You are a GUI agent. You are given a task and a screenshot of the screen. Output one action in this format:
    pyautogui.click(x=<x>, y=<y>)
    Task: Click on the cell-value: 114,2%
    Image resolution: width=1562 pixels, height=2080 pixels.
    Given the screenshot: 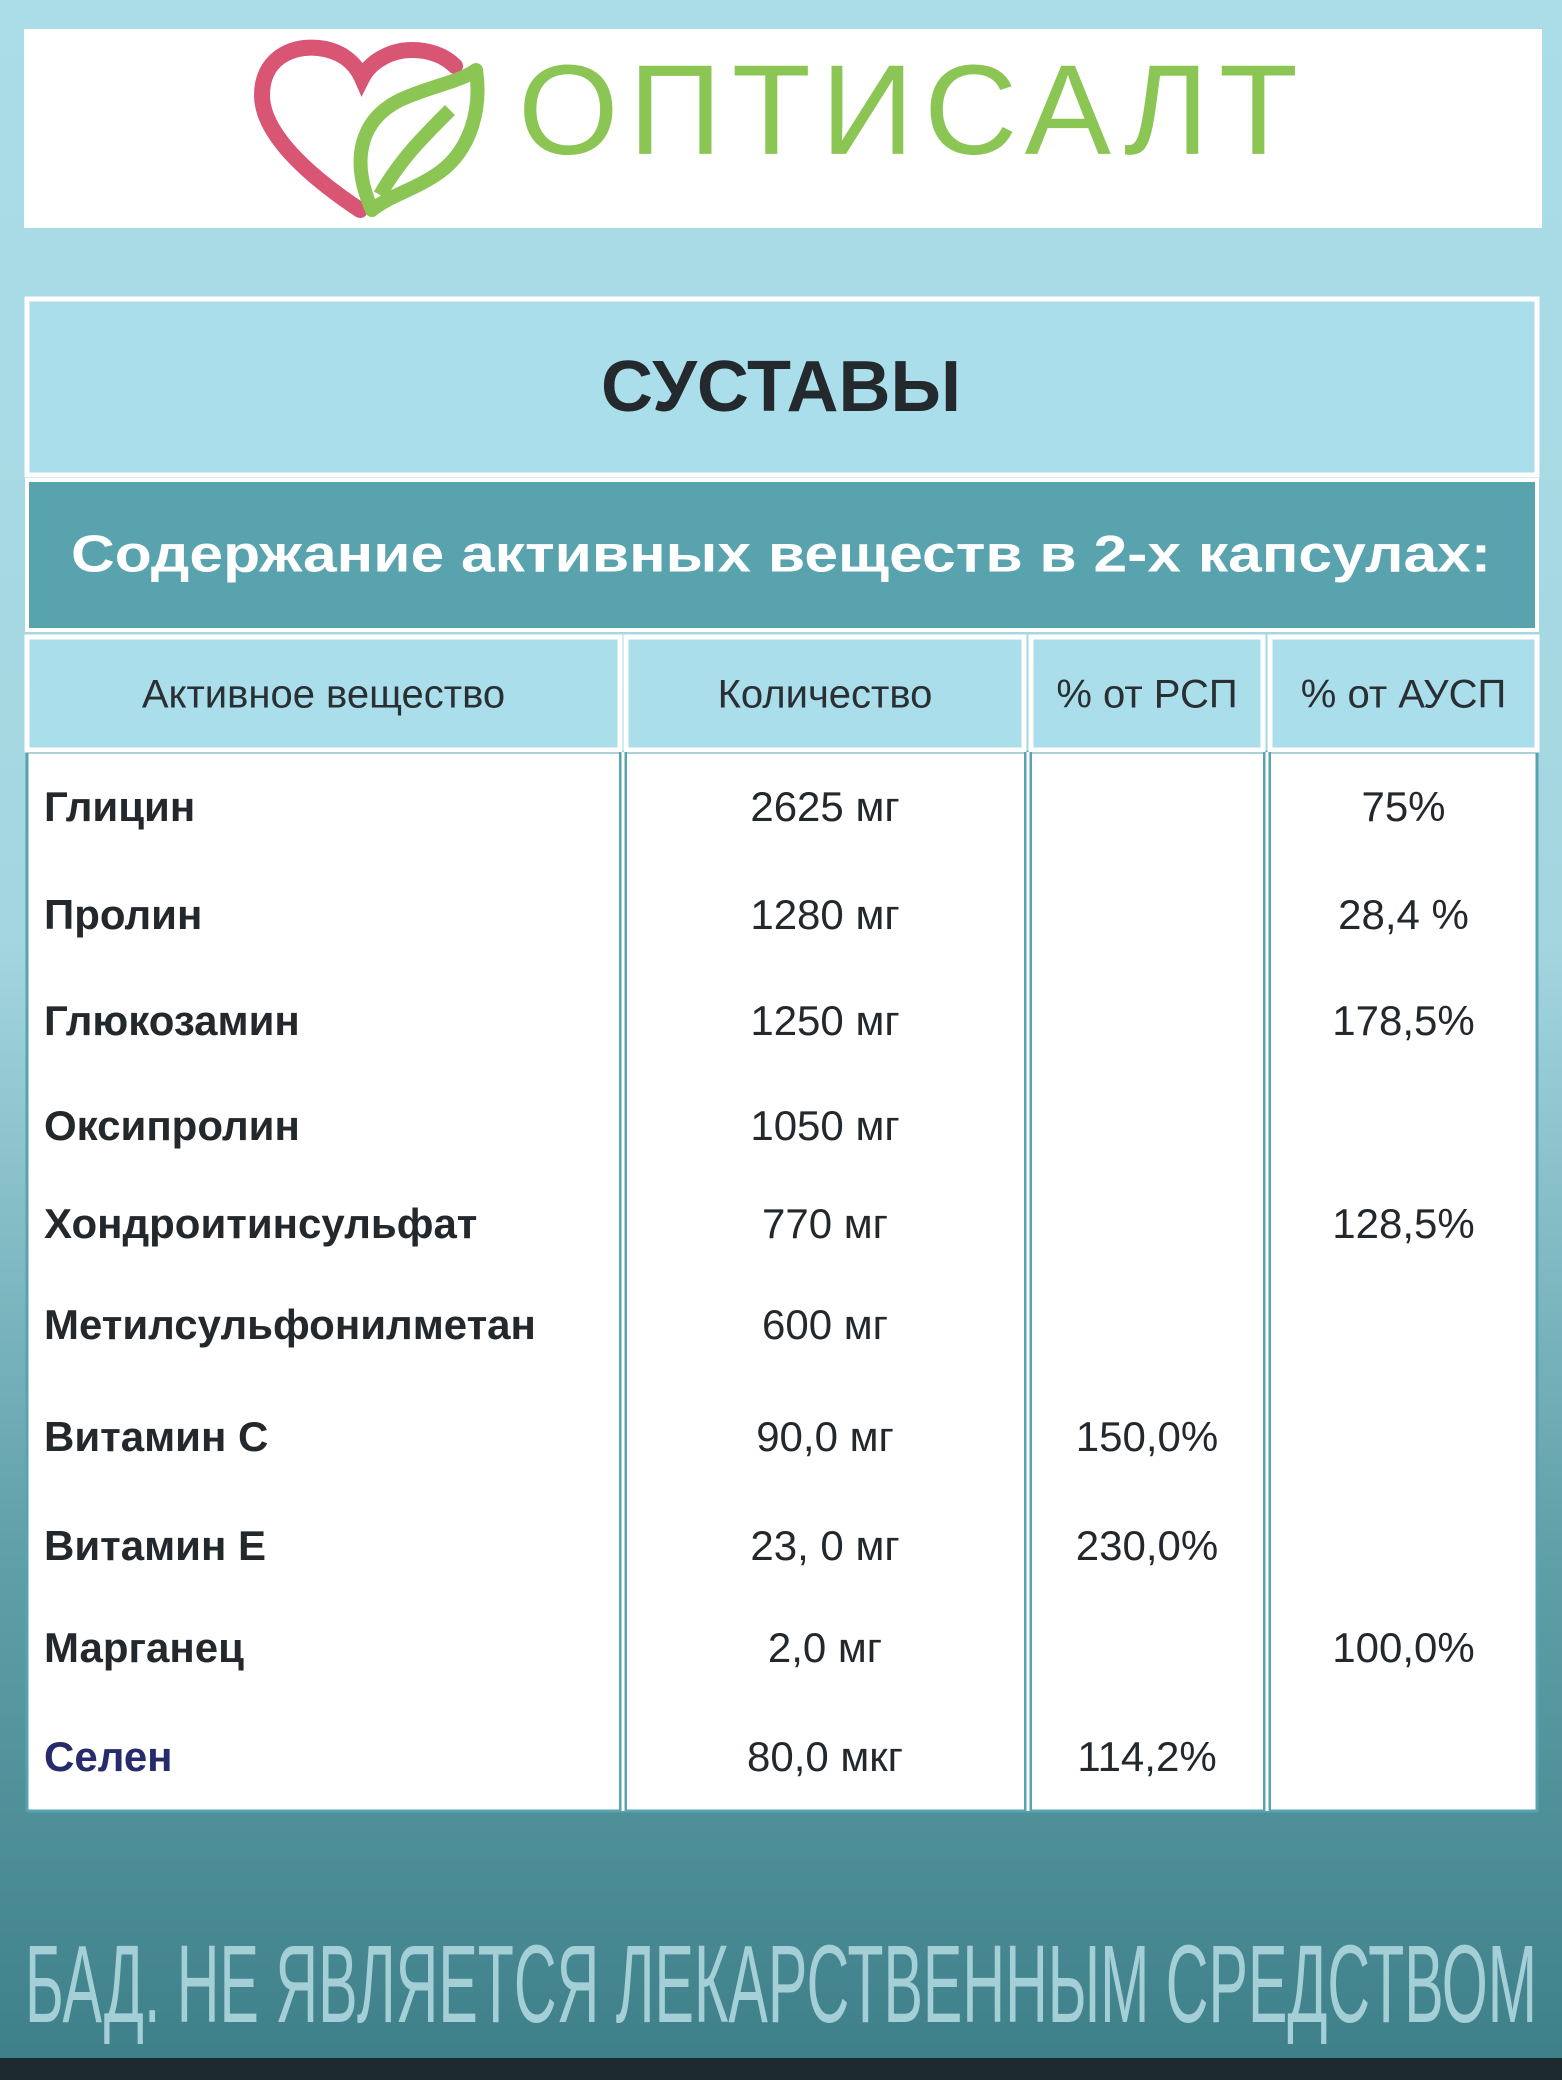 What is the action you would take?
    pyautogui.click(x=1146, y=1756)
    